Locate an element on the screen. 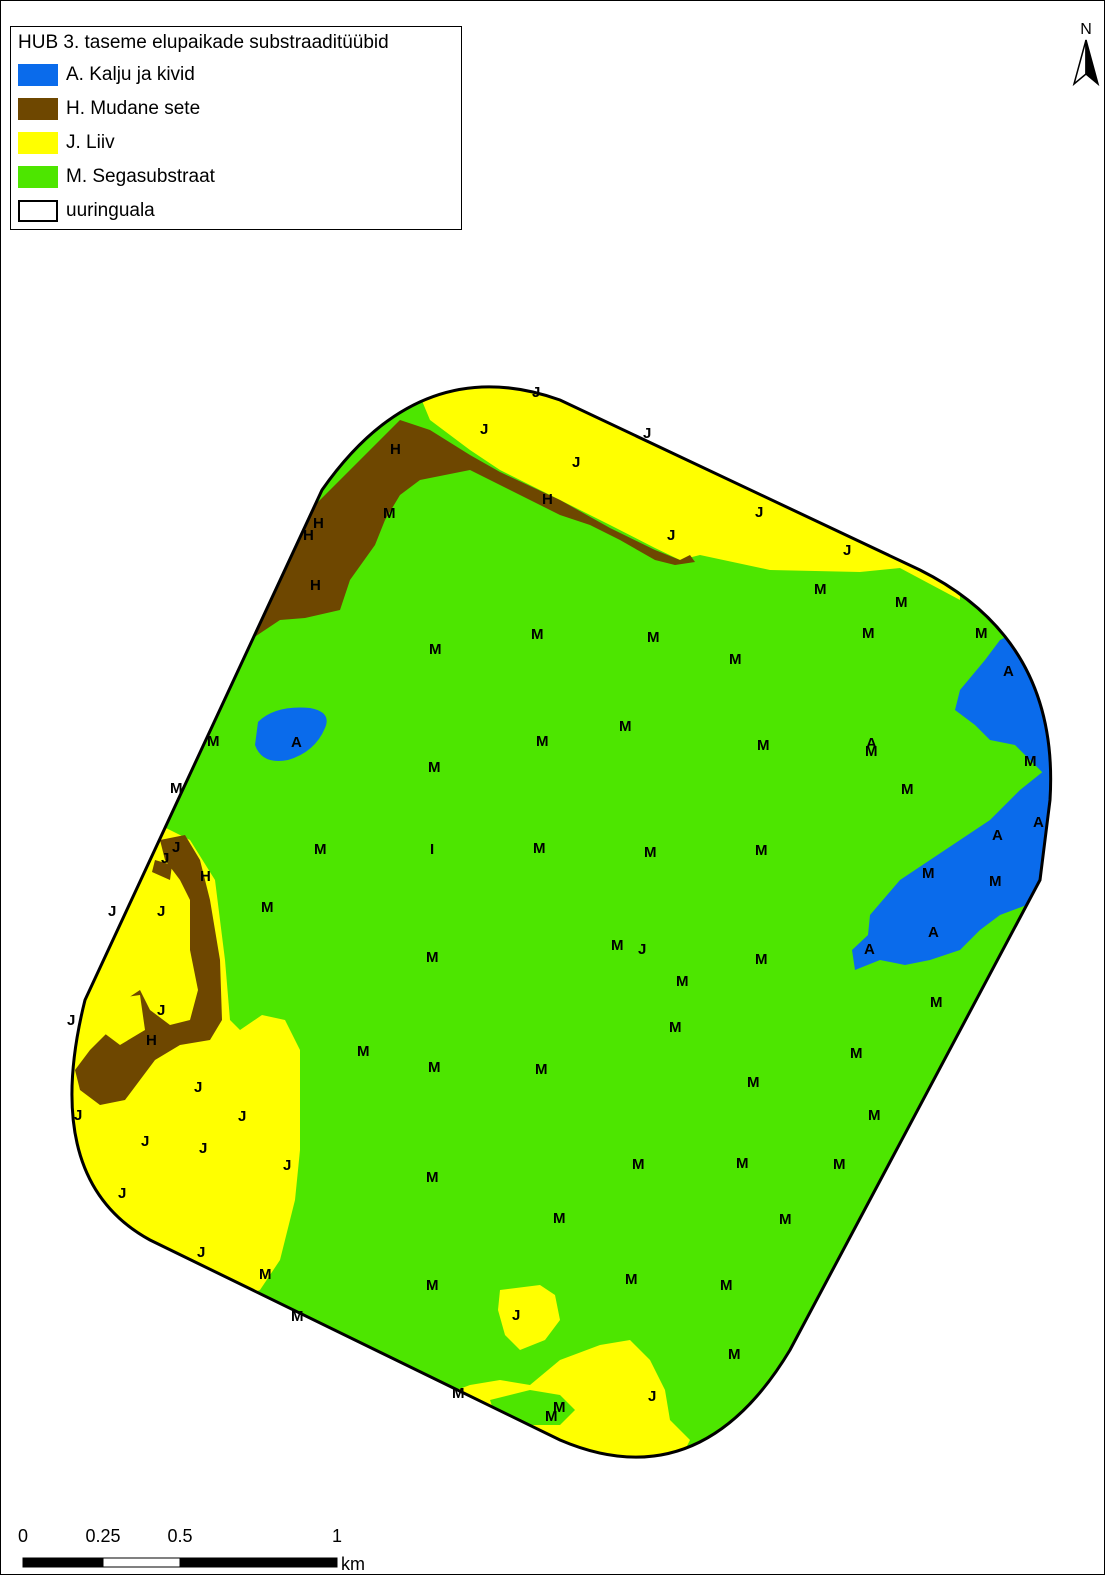 This screenshot has width=1107, height=1577. legend-label: J. Liiv is located at coordinates (90, 142).